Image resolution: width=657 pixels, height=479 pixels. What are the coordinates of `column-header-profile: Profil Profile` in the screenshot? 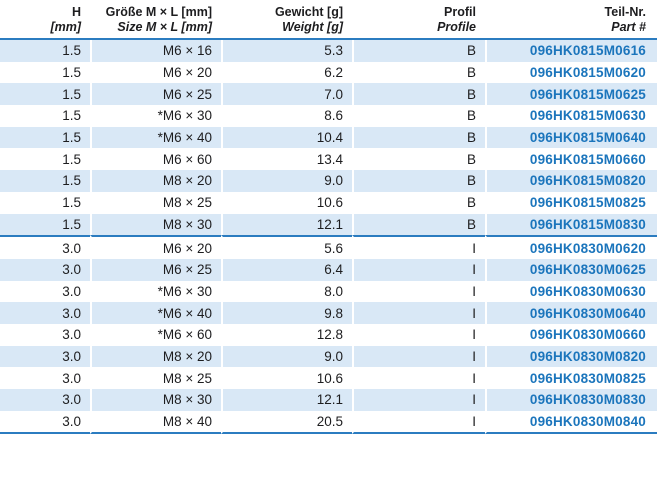 It's located at (418, 20).